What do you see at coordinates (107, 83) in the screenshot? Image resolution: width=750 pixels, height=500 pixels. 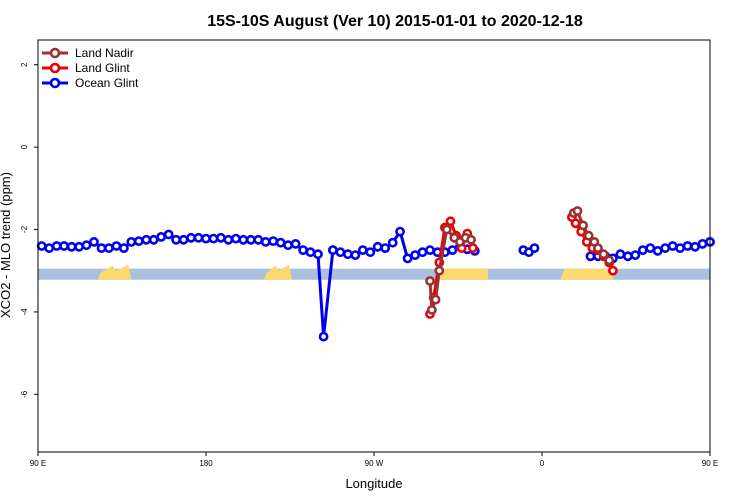 I see `legend-label: Ocean Glint` at bounding box center [107, 83].